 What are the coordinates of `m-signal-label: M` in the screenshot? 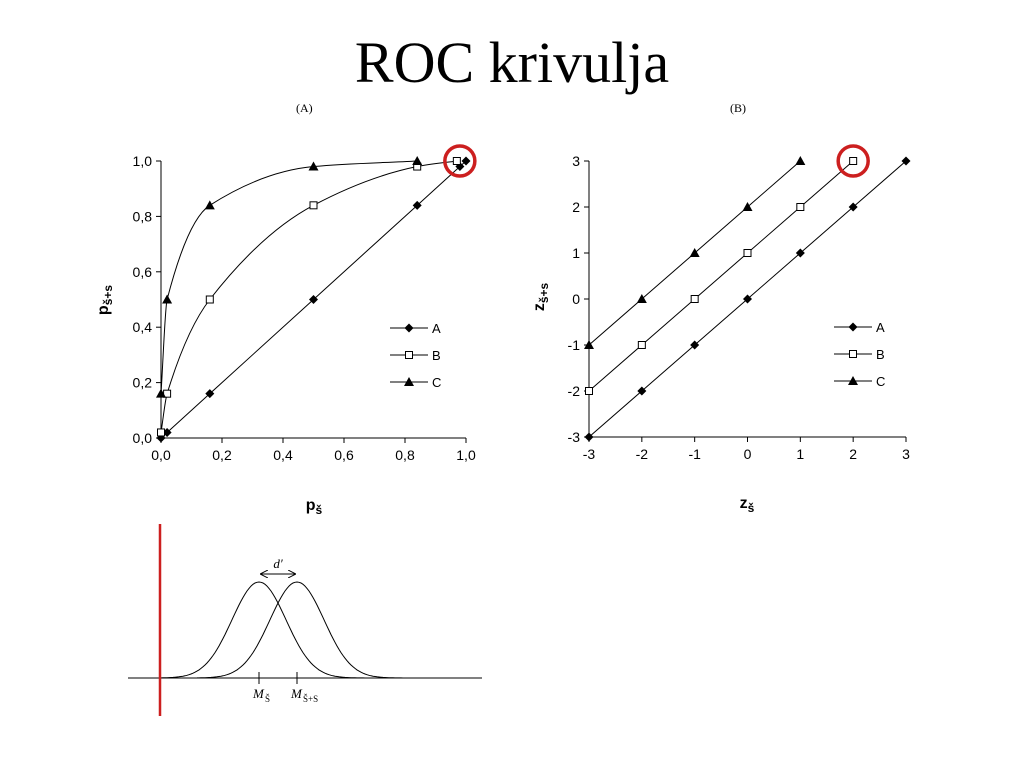 It's located at (296, 693).